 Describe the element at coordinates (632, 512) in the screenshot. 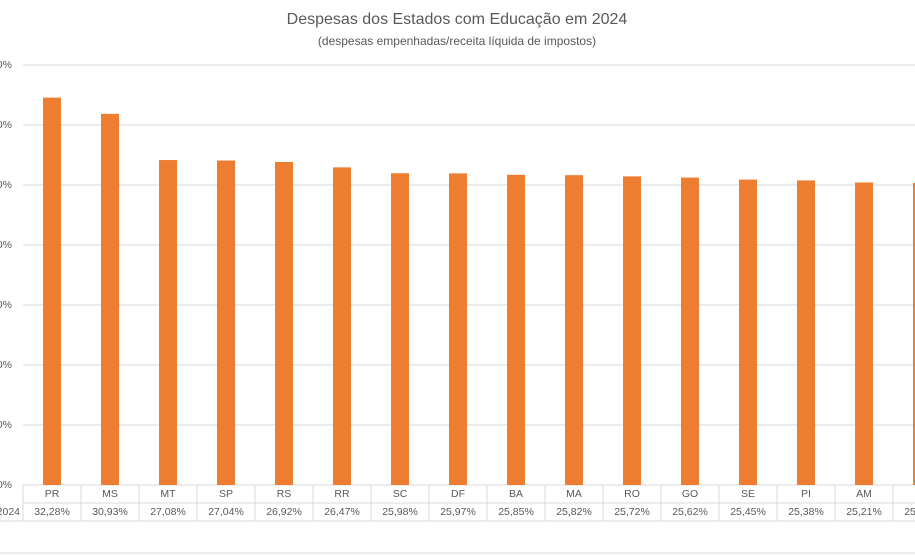

I see `table-value: 25,72%` at that location.